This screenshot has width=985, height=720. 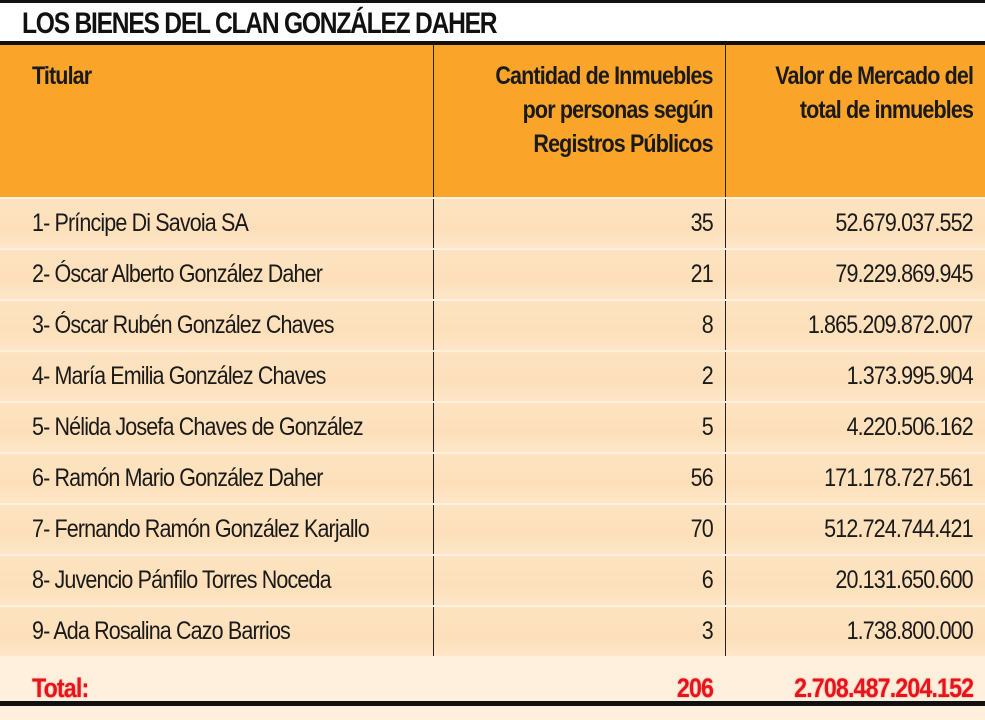 I want to click on cell-valor: 1.865.209.872.007, so click(x=854, y=325).